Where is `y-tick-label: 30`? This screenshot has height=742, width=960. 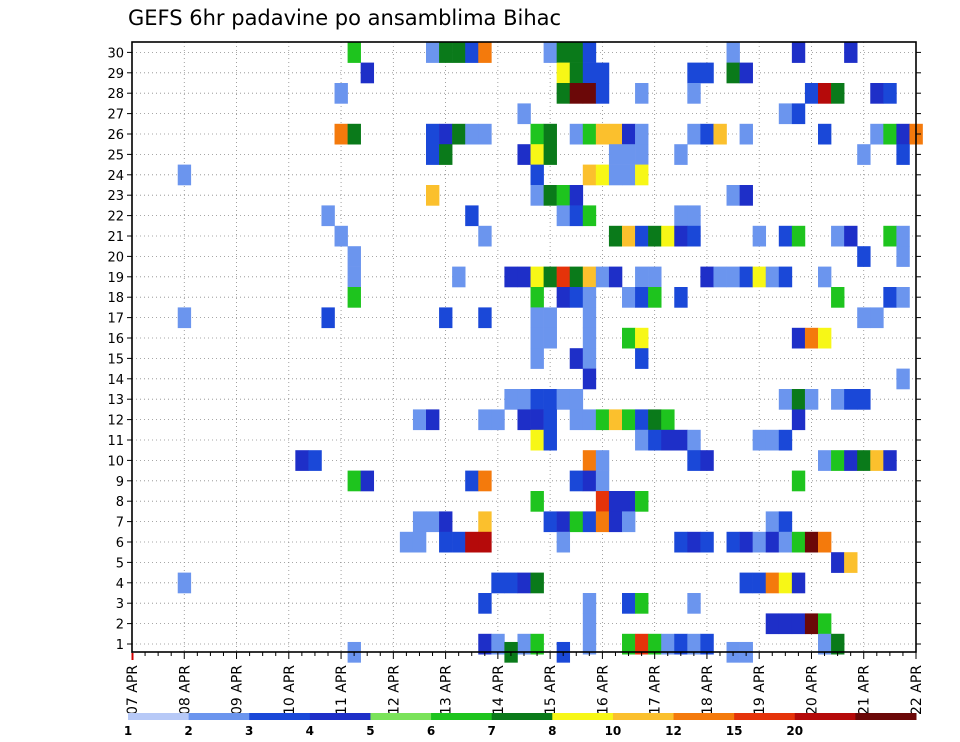
y-tick-label: 30 is located at coordinates (115, 53).